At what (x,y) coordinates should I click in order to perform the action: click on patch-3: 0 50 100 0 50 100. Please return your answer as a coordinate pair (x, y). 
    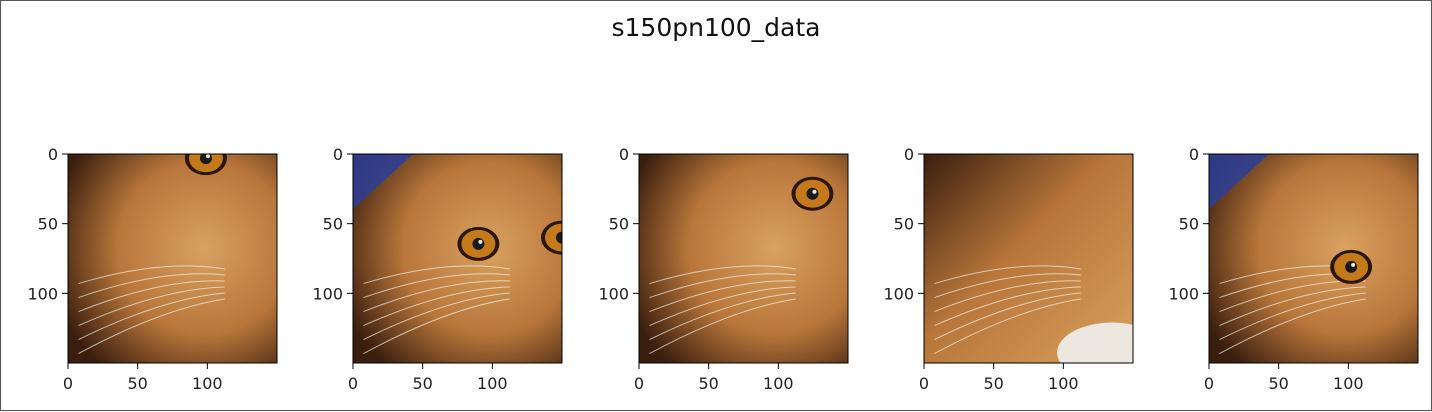
    Looking at the image, I should click on (723, 269).